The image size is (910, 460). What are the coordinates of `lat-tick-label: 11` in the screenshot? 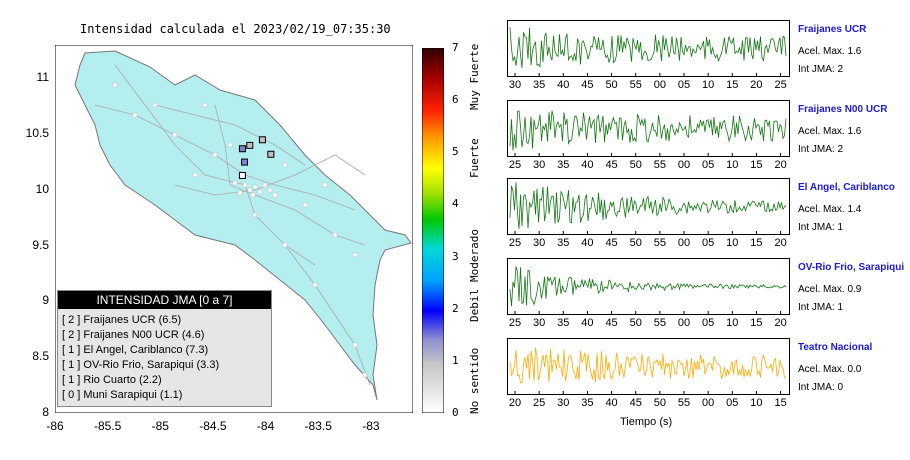 It's located at (42, 77).